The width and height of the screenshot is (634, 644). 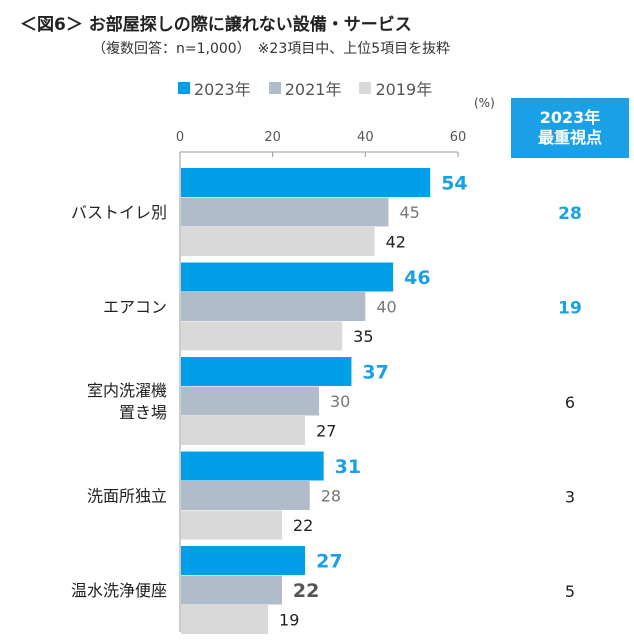 I want to click on category-label: 温水洗浄便座, so click(x=119, y=590).